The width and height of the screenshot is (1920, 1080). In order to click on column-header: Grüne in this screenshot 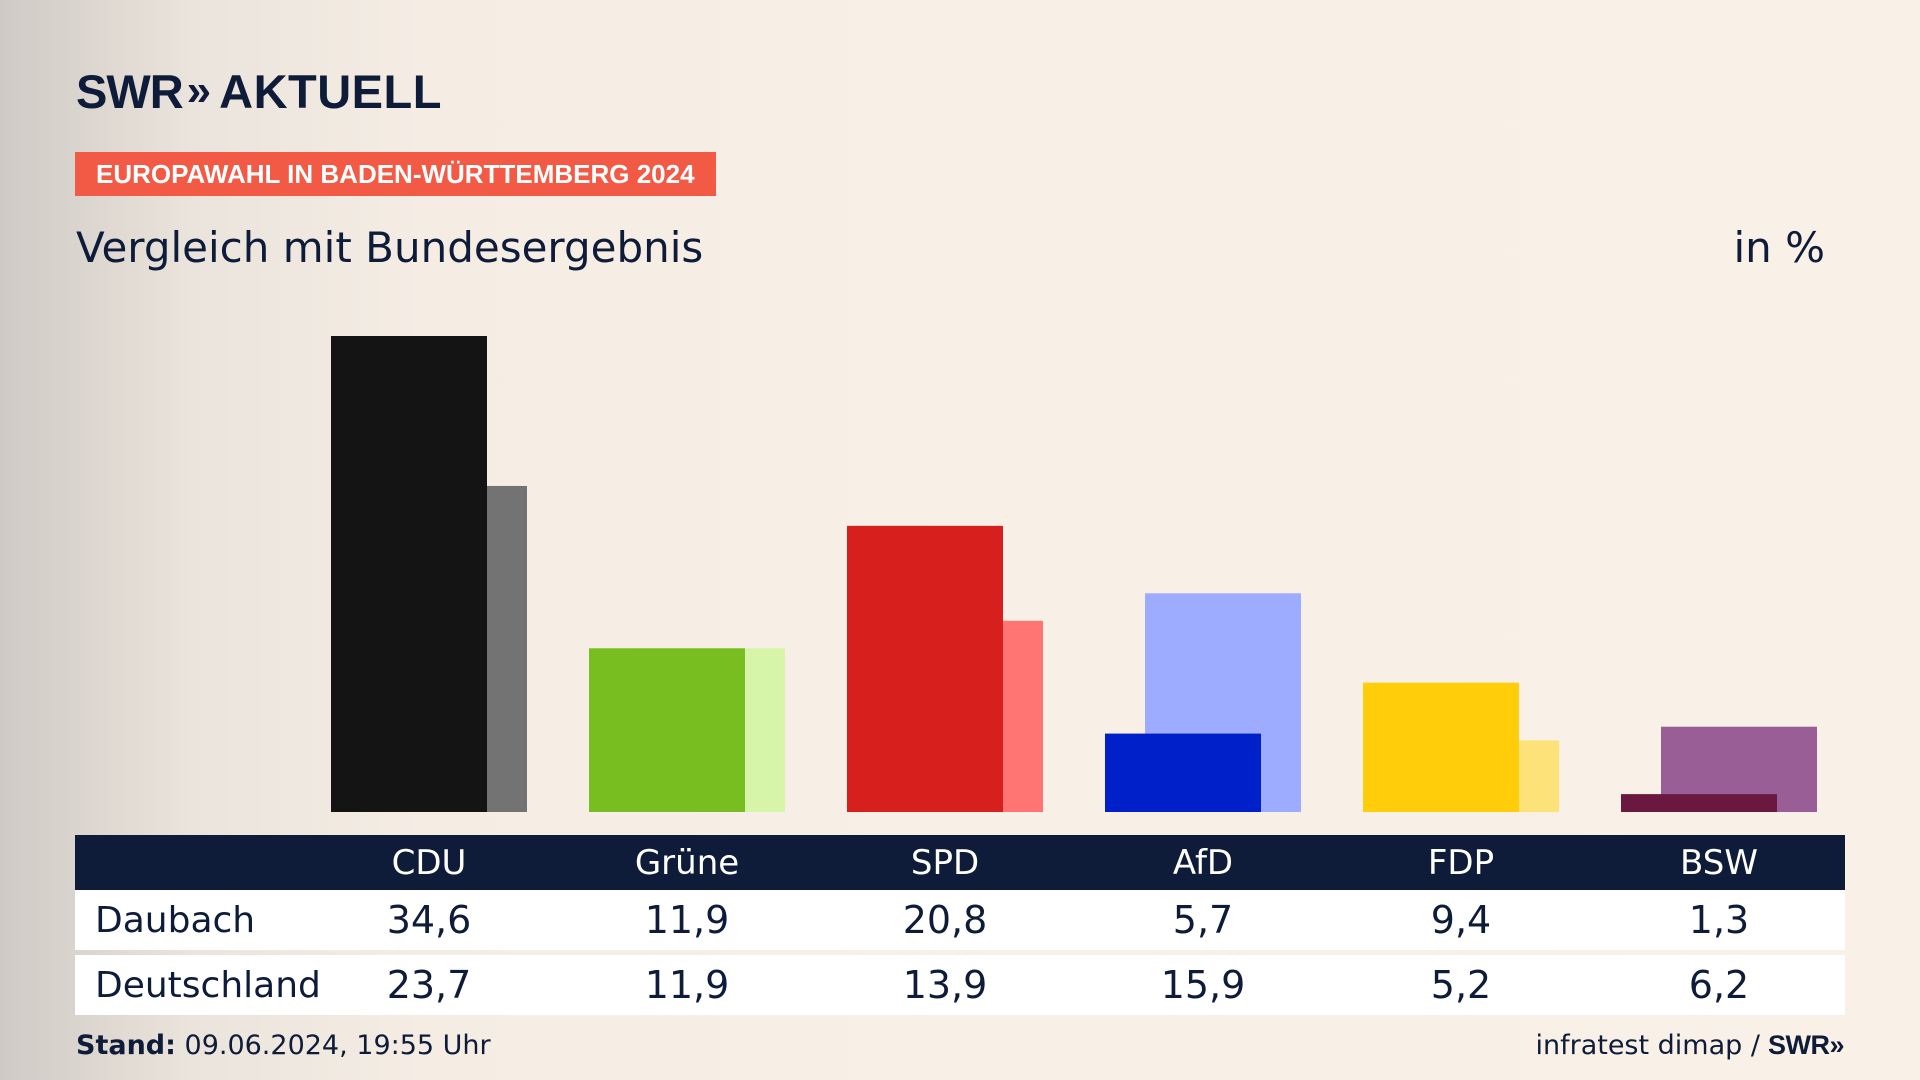, I will do `click(687, 862)`.